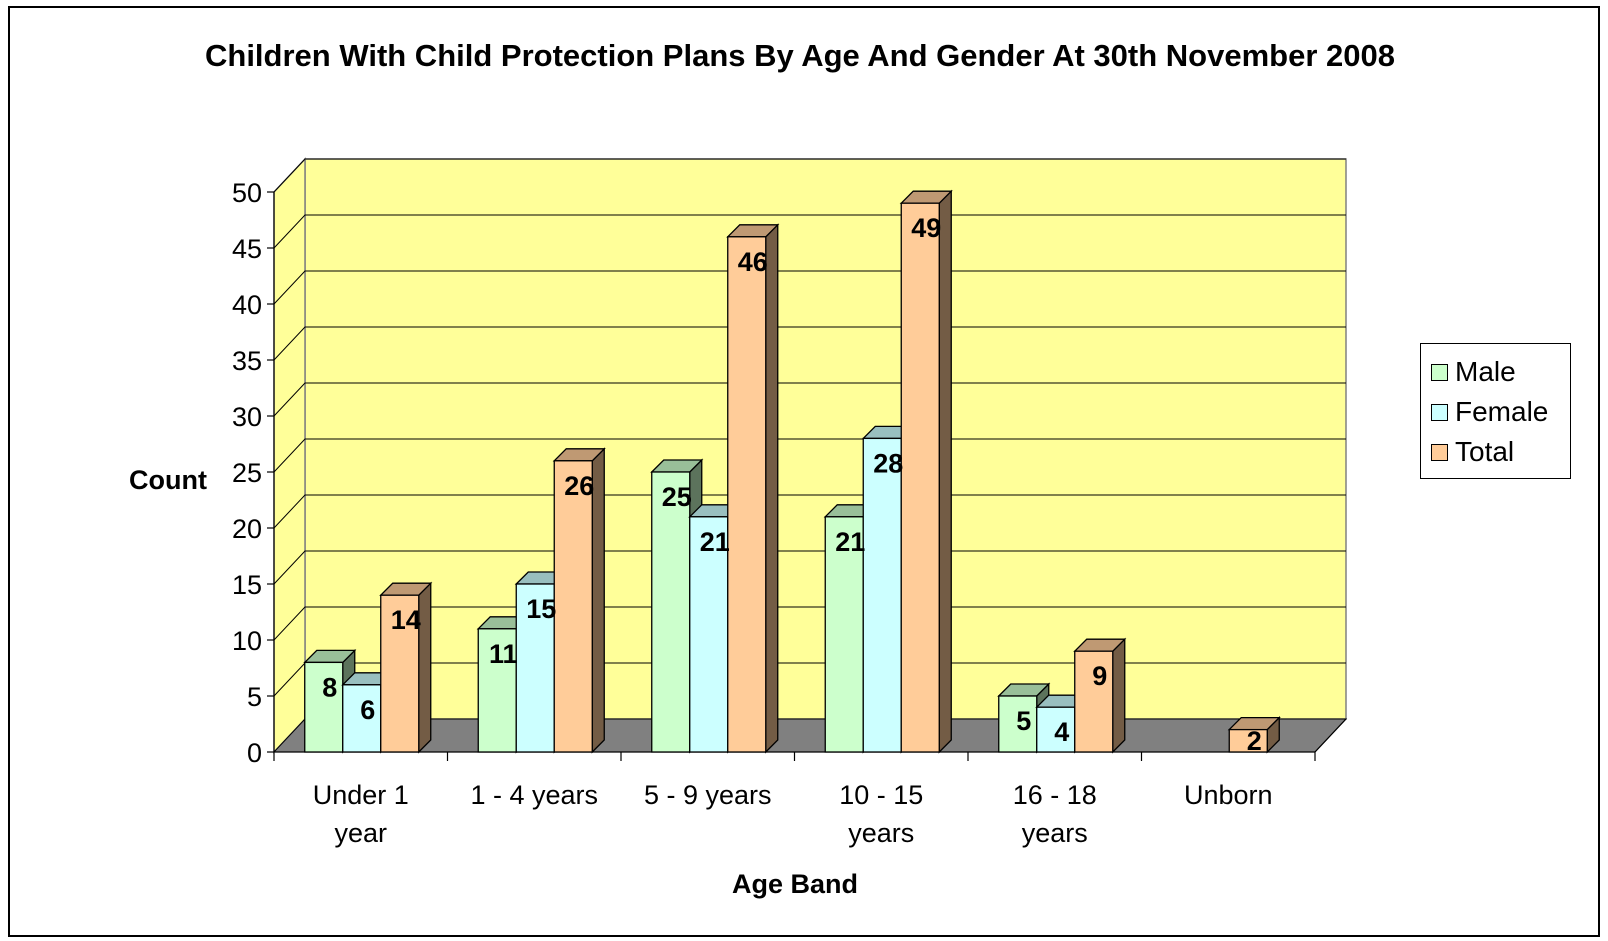  Describe the element at coordinates (254, 697) in the screenshot. I see `y-tick-label-5: 5` at that location.